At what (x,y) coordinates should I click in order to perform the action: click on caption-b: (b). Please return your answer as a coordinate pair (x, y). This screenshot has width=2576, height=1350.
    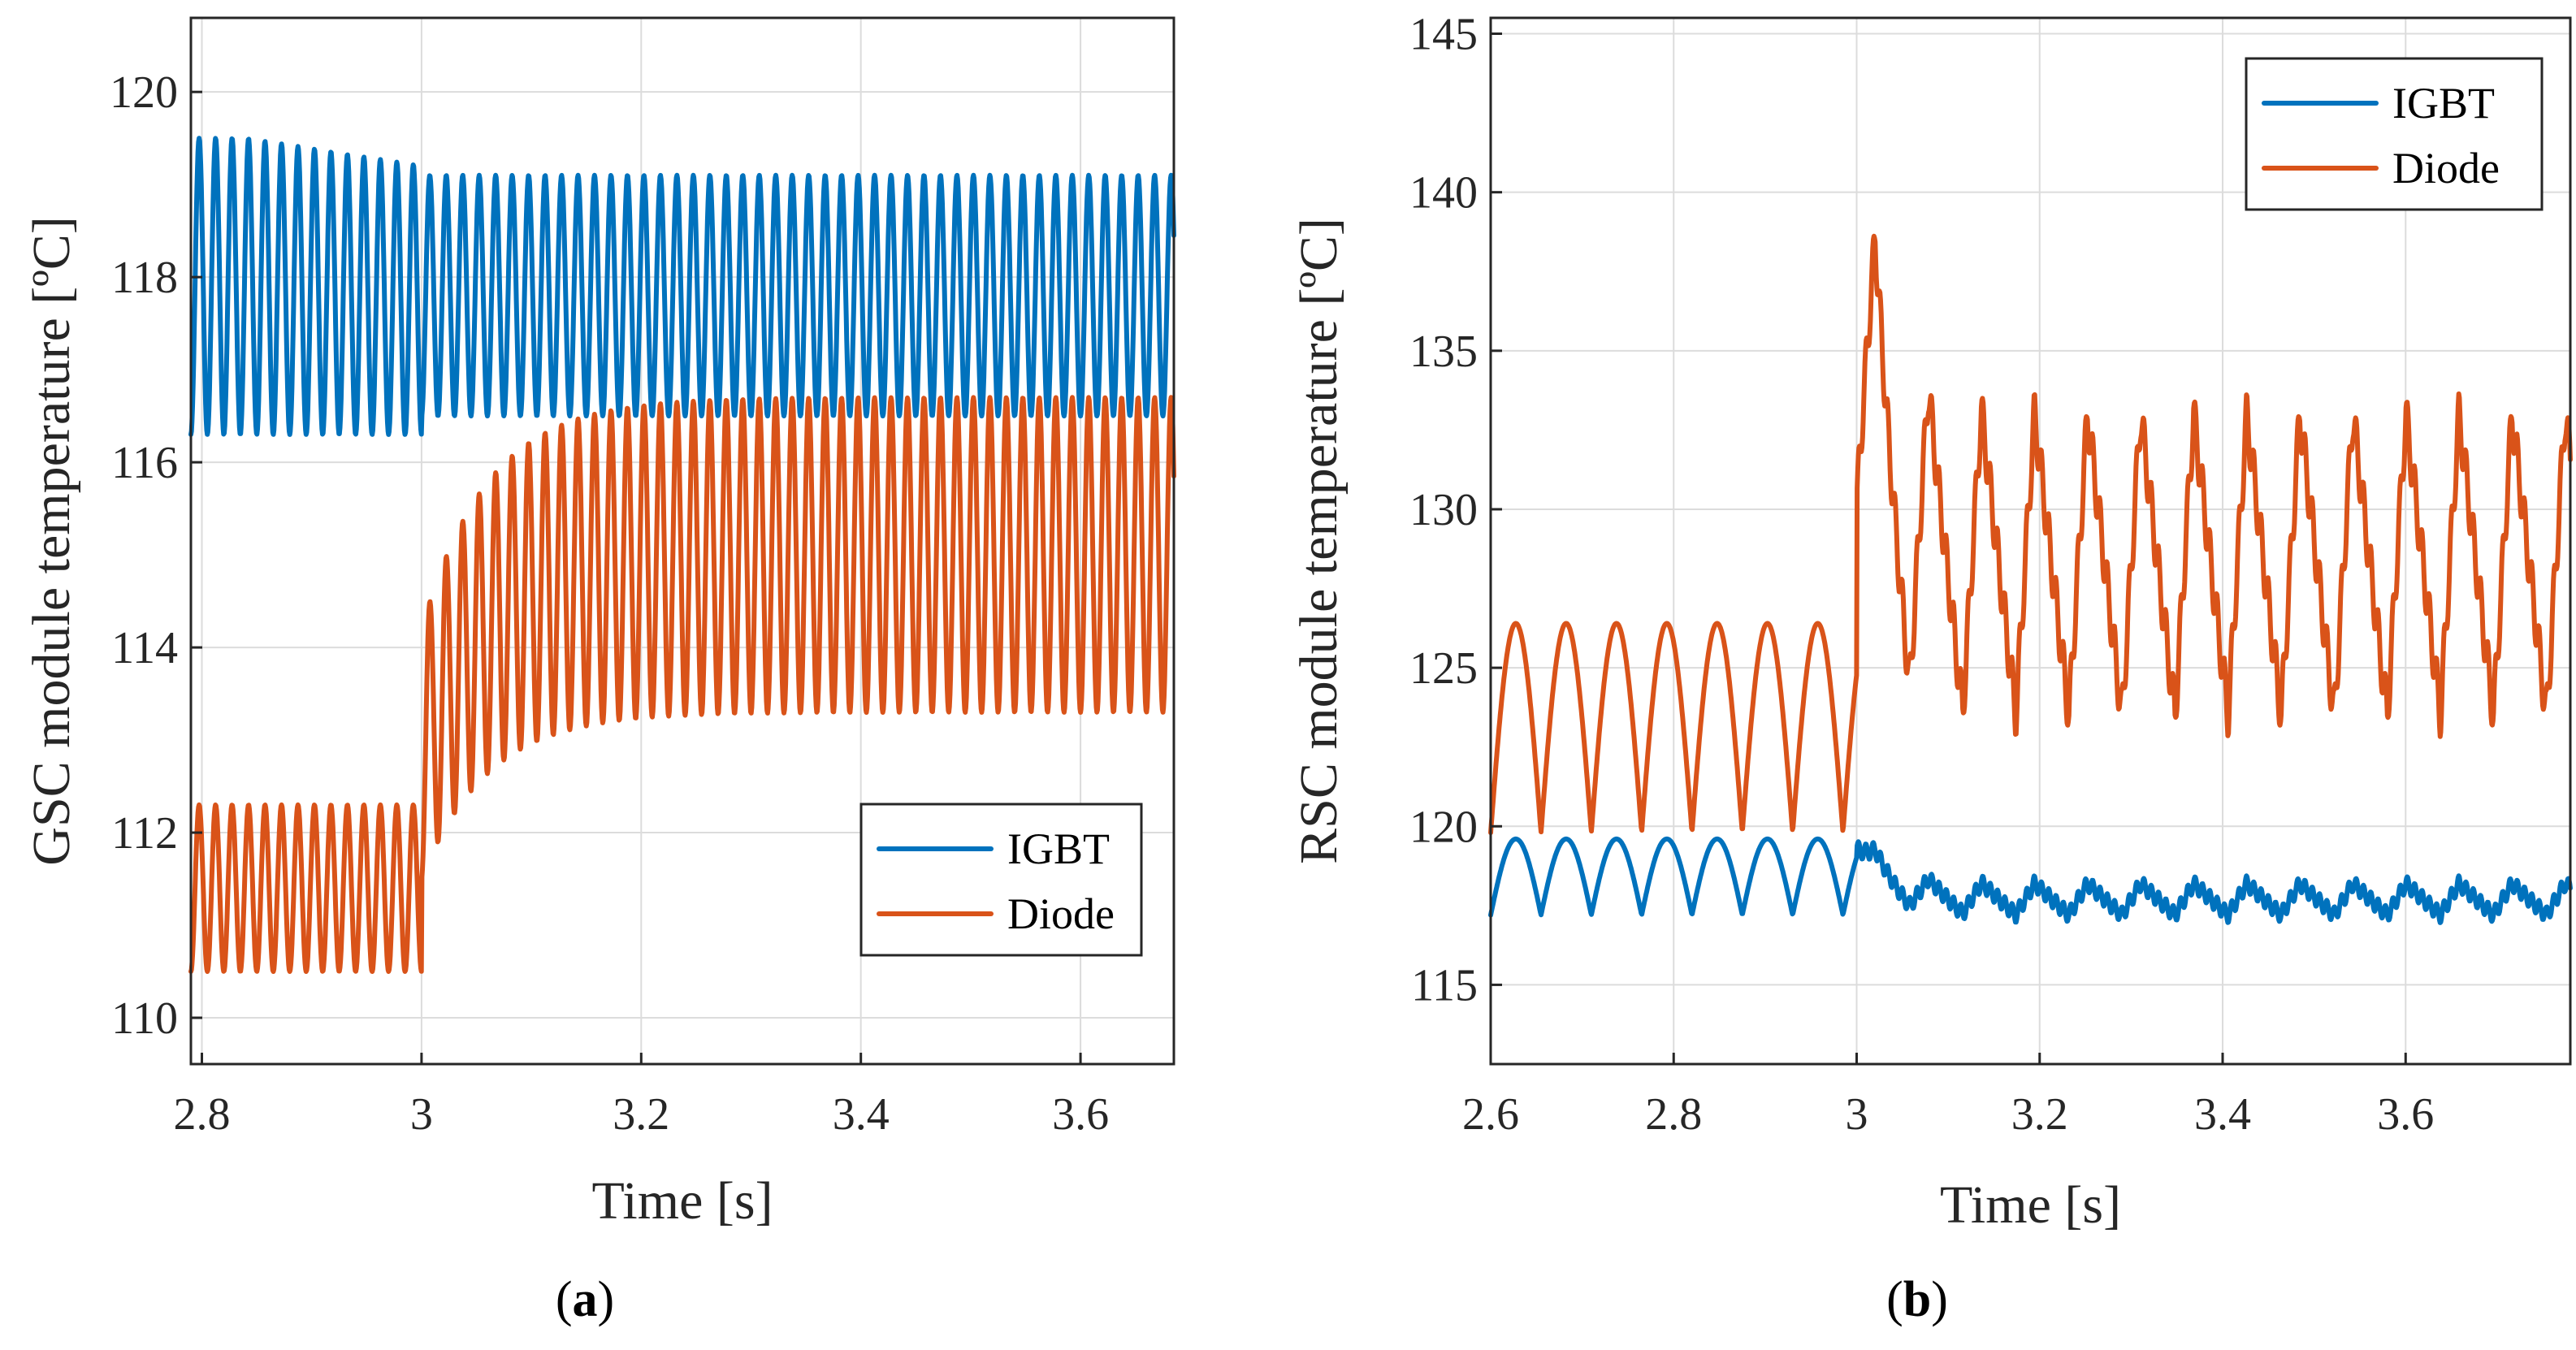
    Looking at the image, I should click on (1917, 1299).